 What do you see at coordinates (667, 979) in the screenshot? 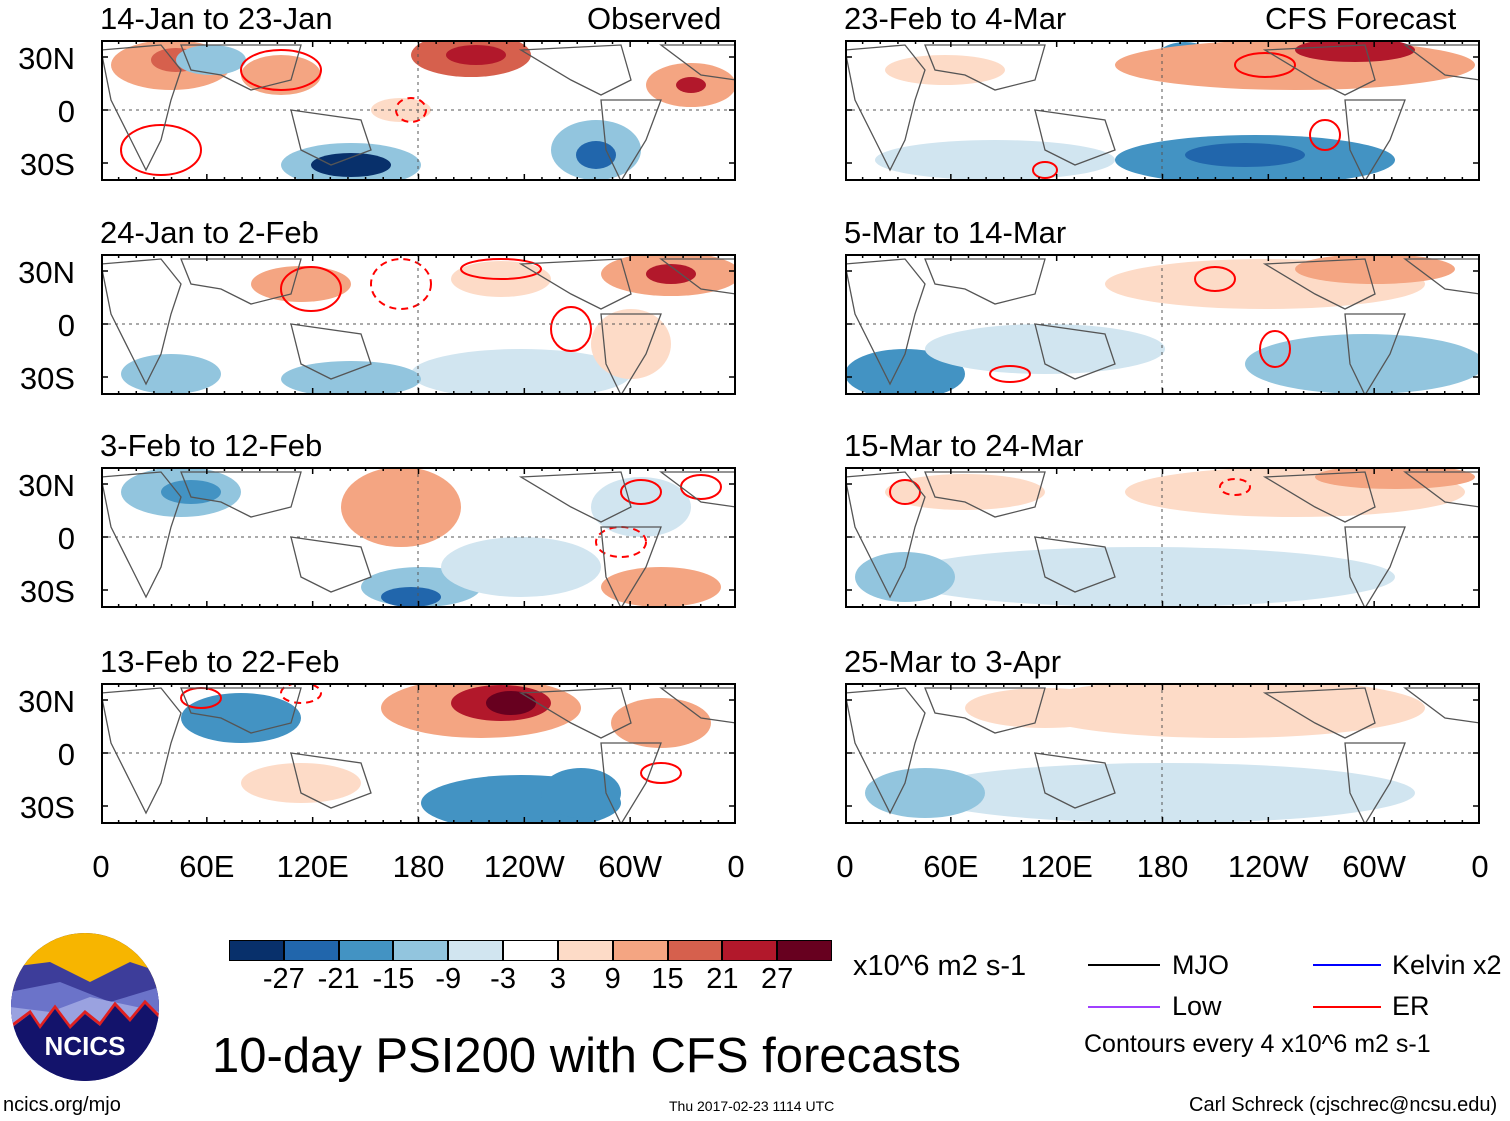
I see `colorbar-label: 15` at bounding box center [667, 979].